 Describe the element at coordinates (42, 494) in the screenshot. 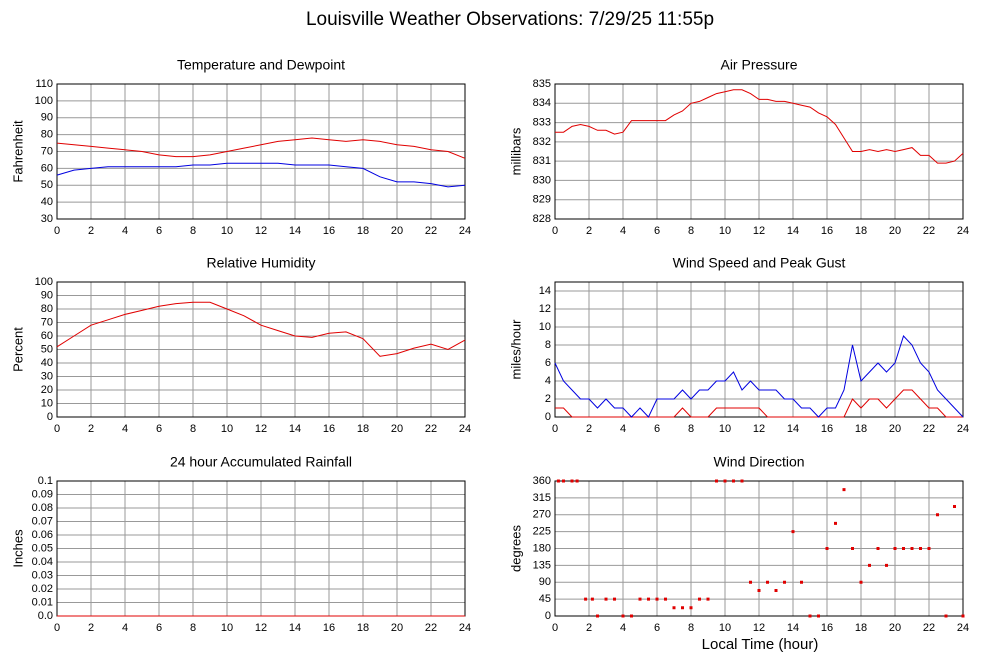

I see `y-tick-label: 0.09` at that location.